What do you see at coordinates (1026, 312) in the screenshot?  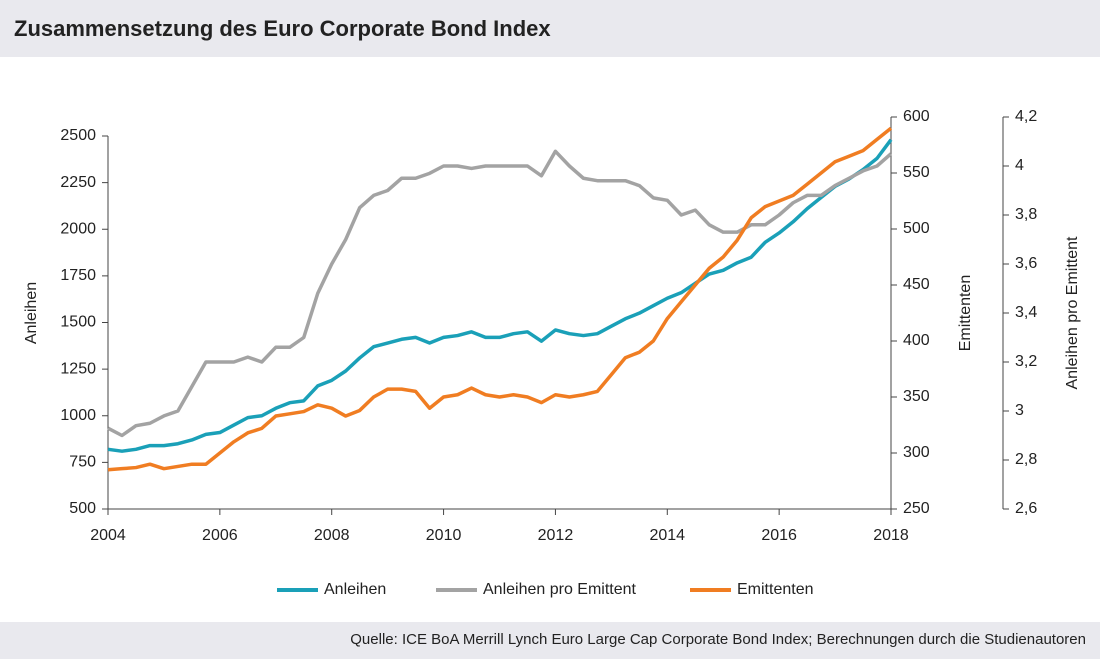 I see `y3-tick-label: 3,4` at bounding box center [1026, 312].